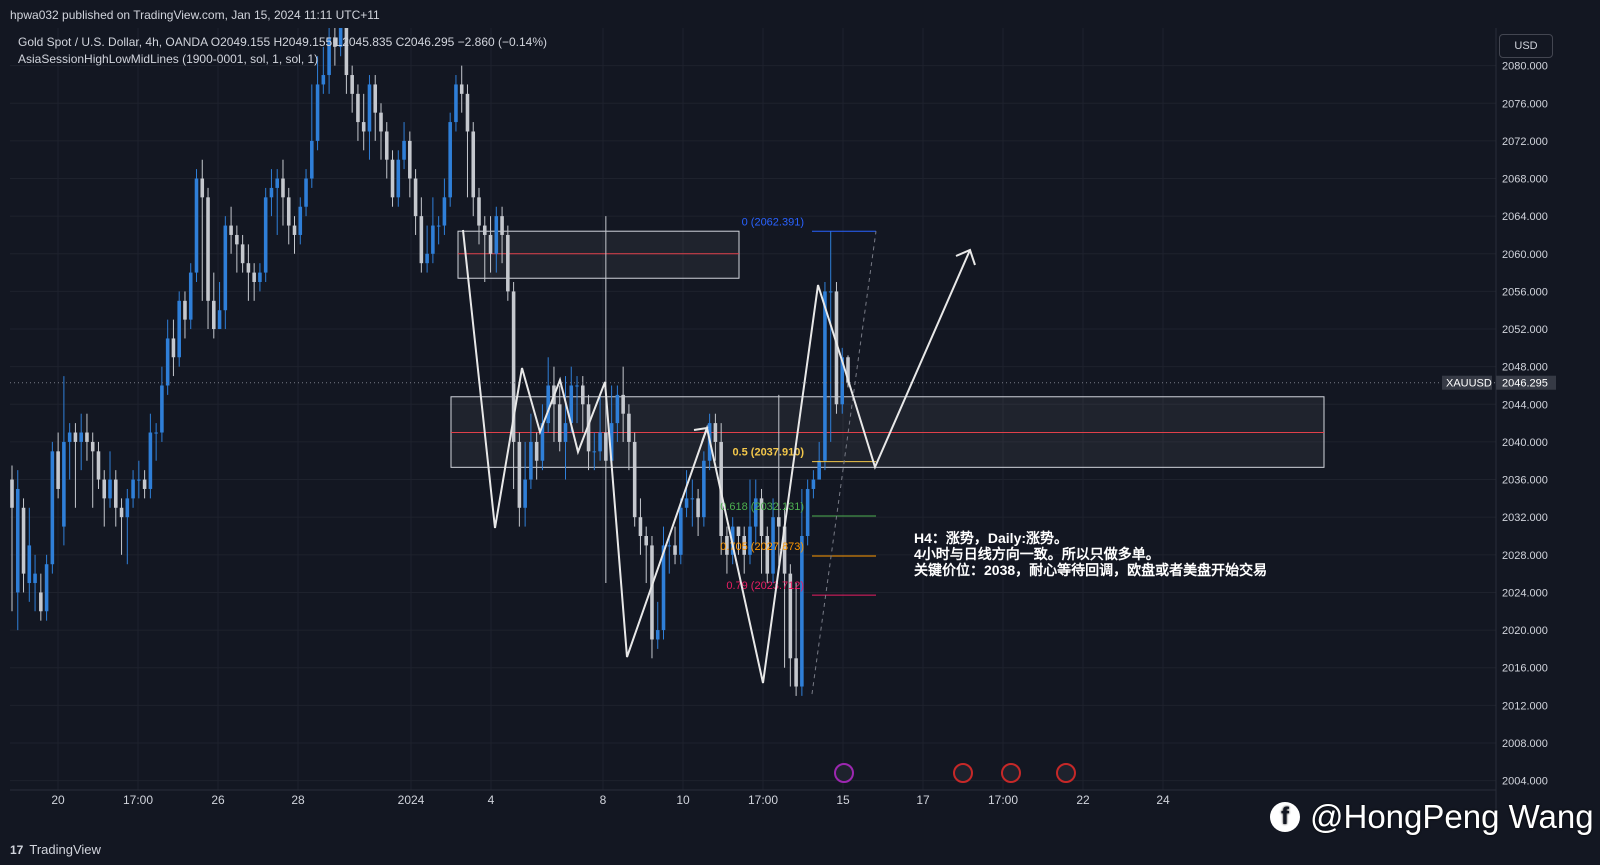 Image resolution: width=1600 pixels, height=865 pixels. I want to click on y-tick-label: 2068.000, so click(1525, 180).